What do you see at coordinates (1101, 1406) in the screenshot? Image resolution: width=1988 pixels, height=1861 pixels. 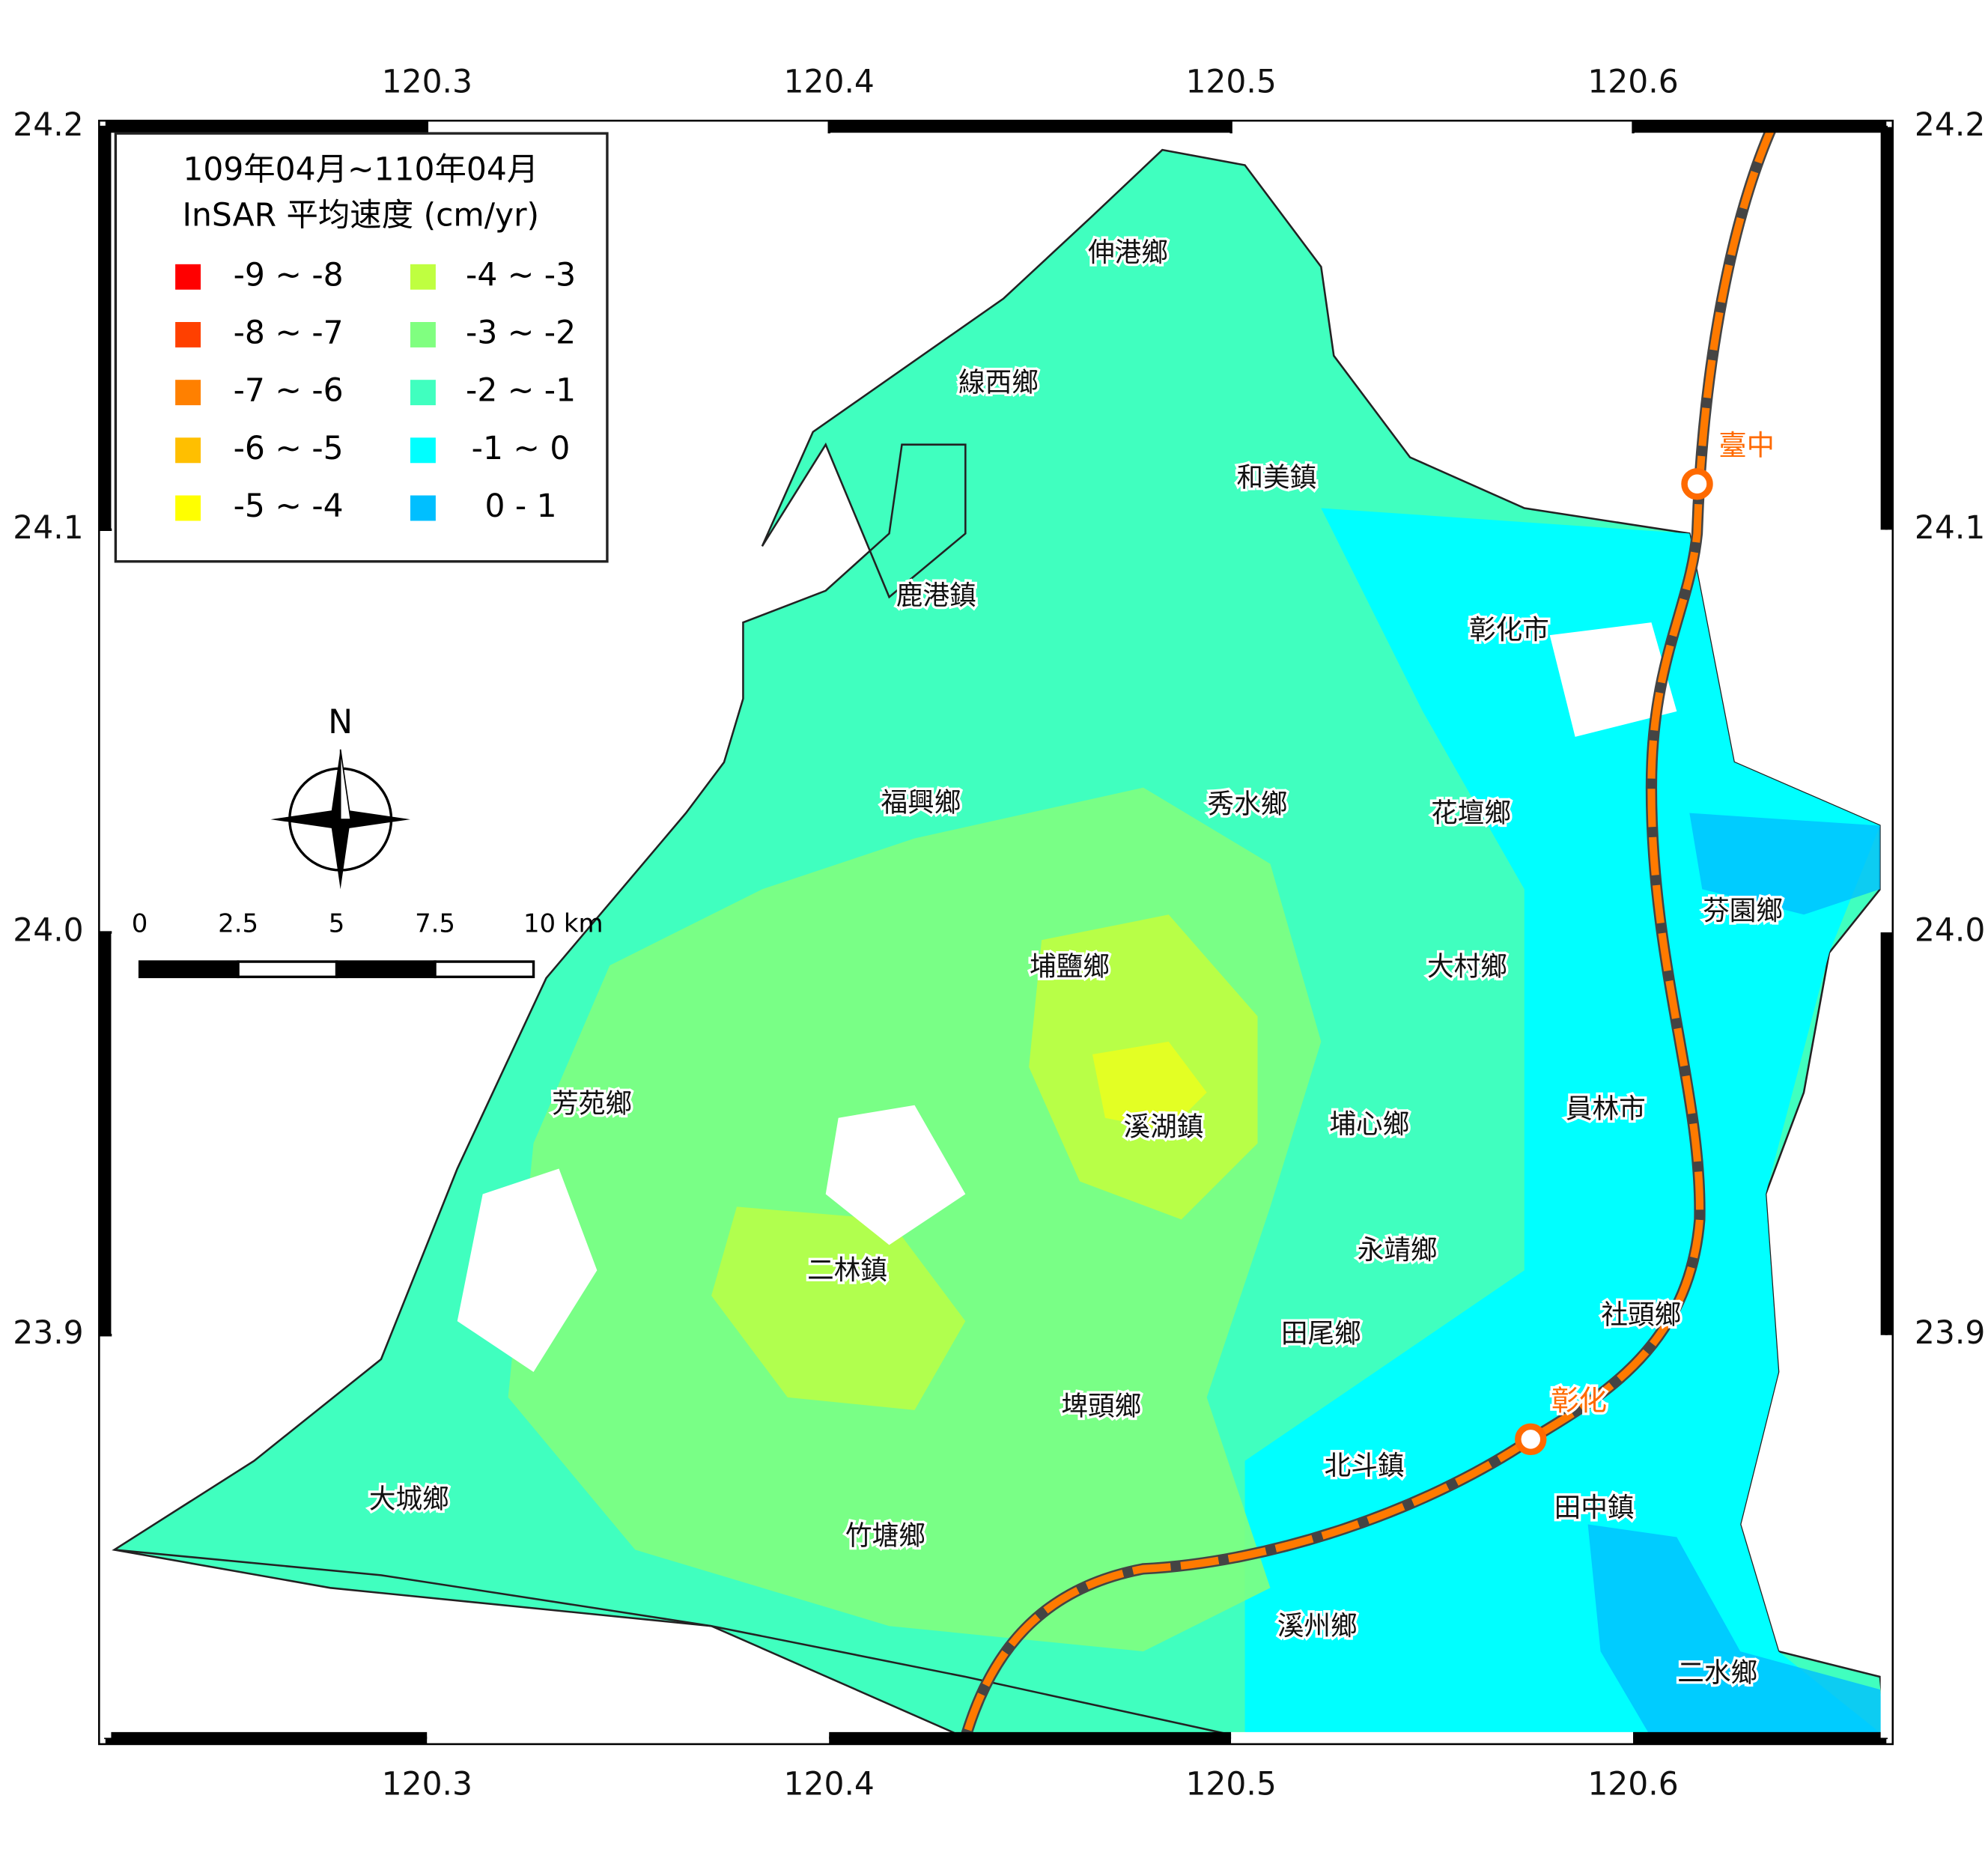 I see `township-label: 埤頭鄉` at bounding box center [1101, 1406].